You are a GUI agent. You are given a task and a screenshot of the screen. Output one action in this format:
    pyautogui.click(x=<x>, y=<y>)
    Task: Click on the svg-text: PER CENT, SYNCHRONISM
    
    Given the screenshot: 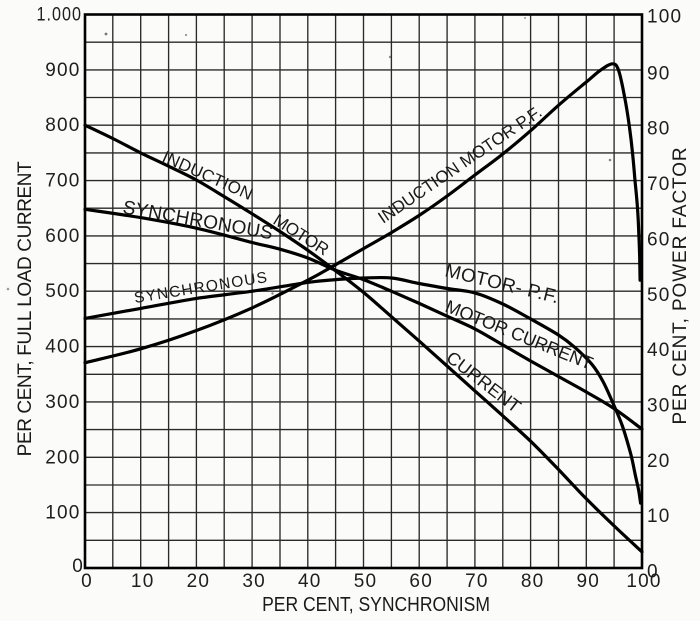 What is the action you would take?
    pyautogui.click(x=376, y=604)
    